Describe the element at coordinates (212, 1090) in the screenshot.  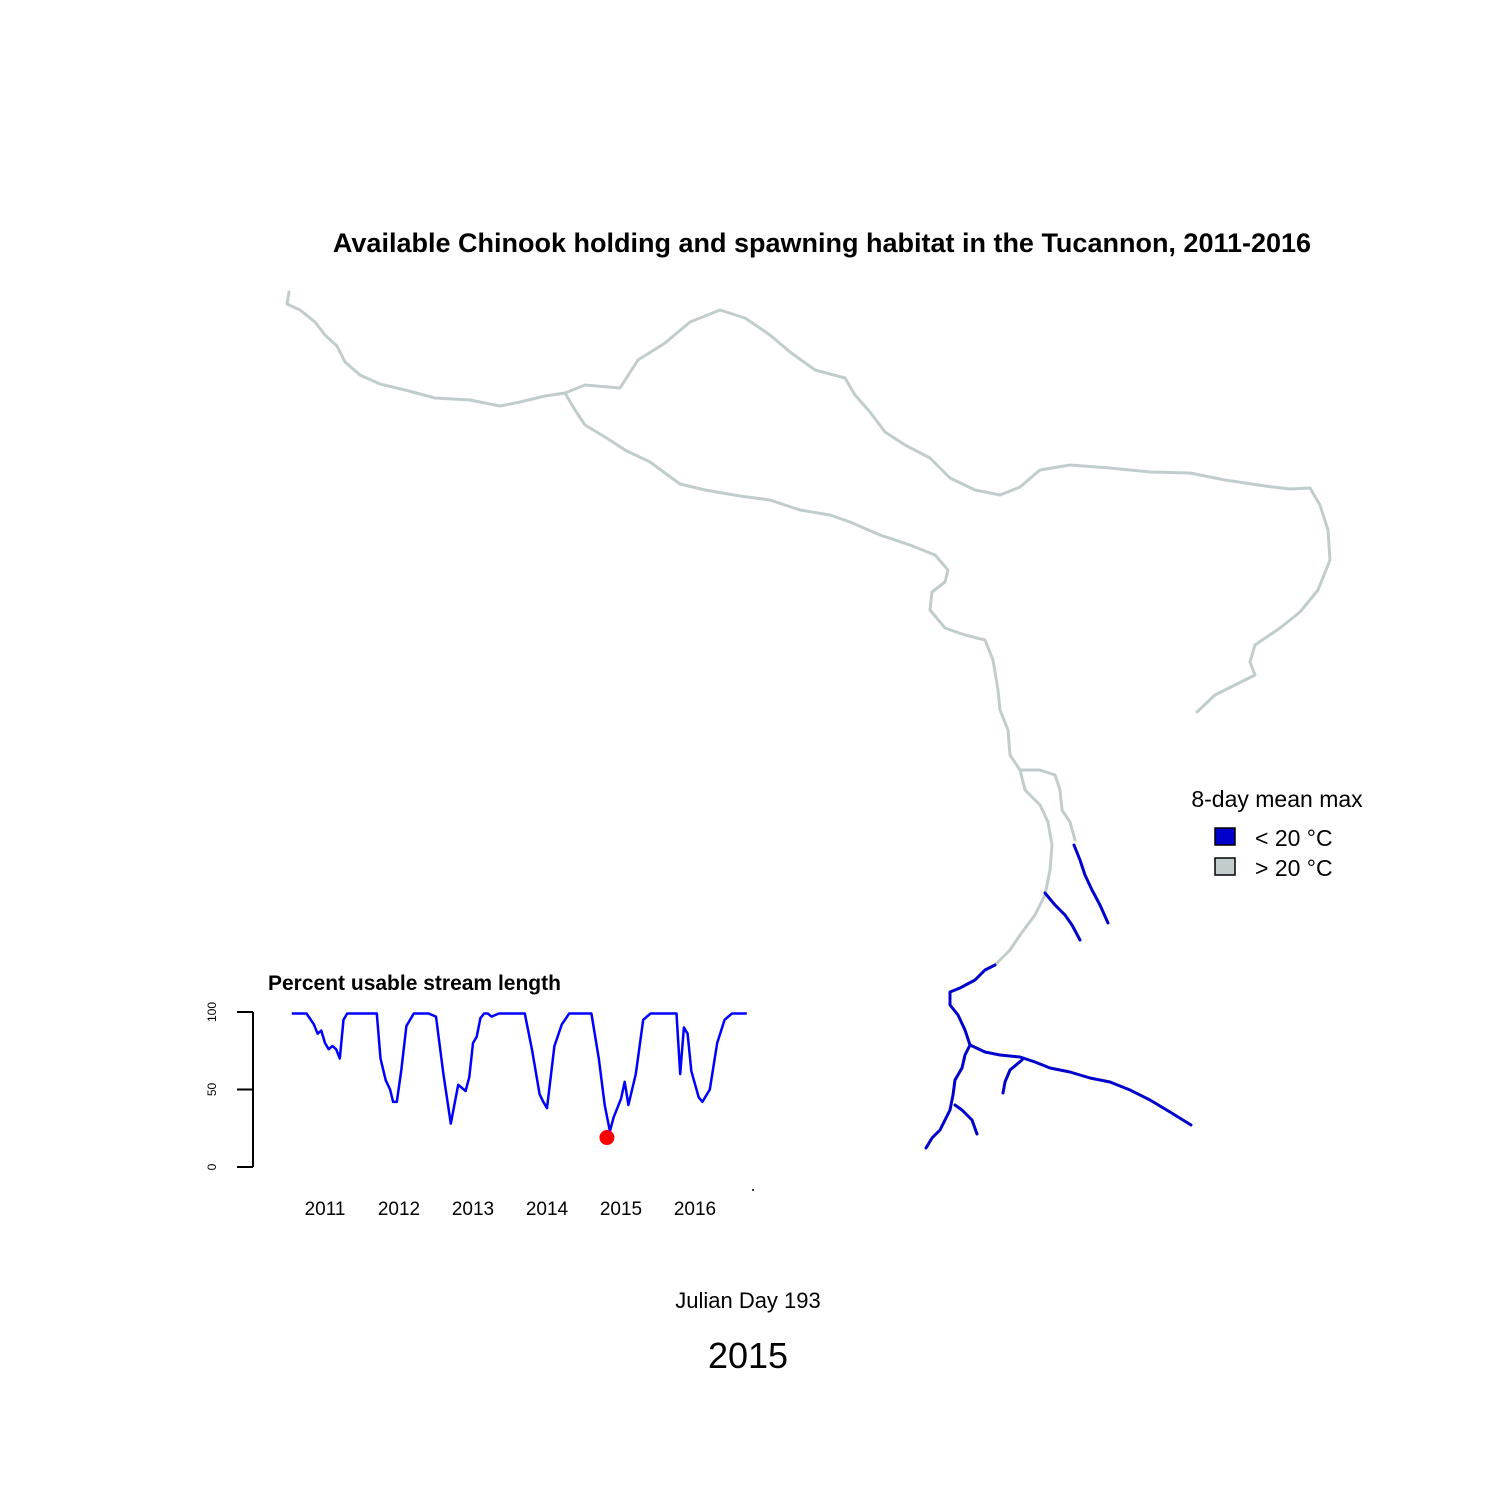
I see `inset-y-tick-label: 50` at that location.